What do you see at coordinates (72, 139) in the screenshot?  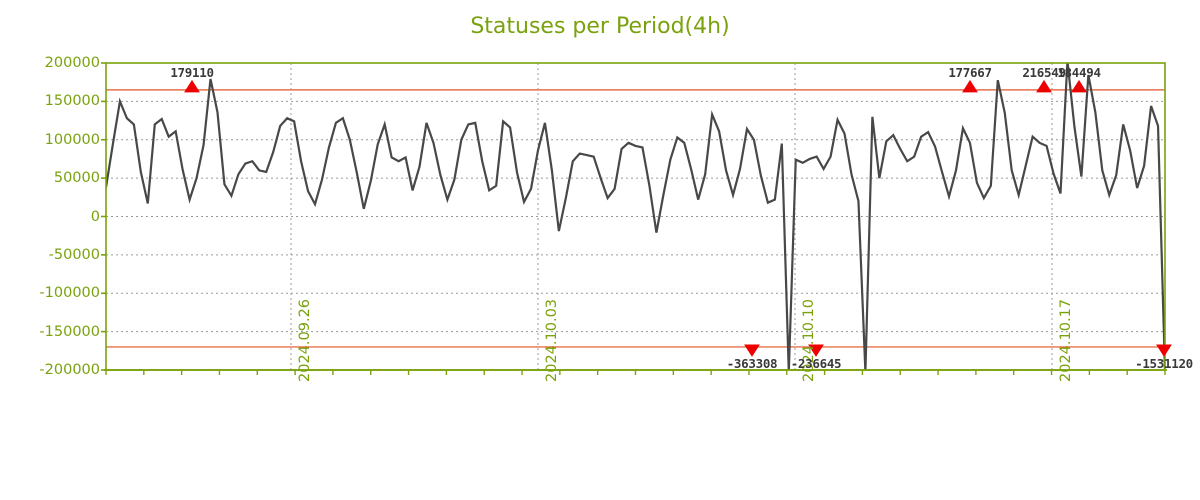 I see `y-axis-tick-label: 100000` at bounding box center [72, 139].